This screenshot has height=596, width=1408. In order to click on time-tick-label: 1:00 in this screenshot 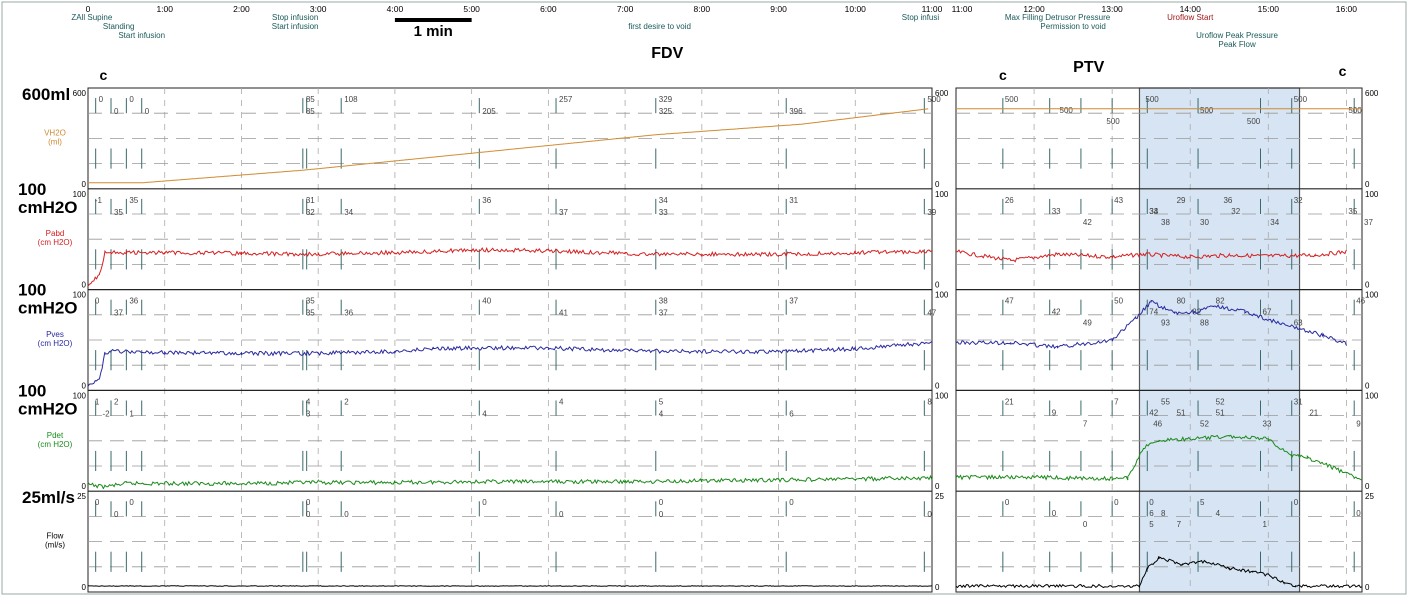, I will do `click(164, 9)`.